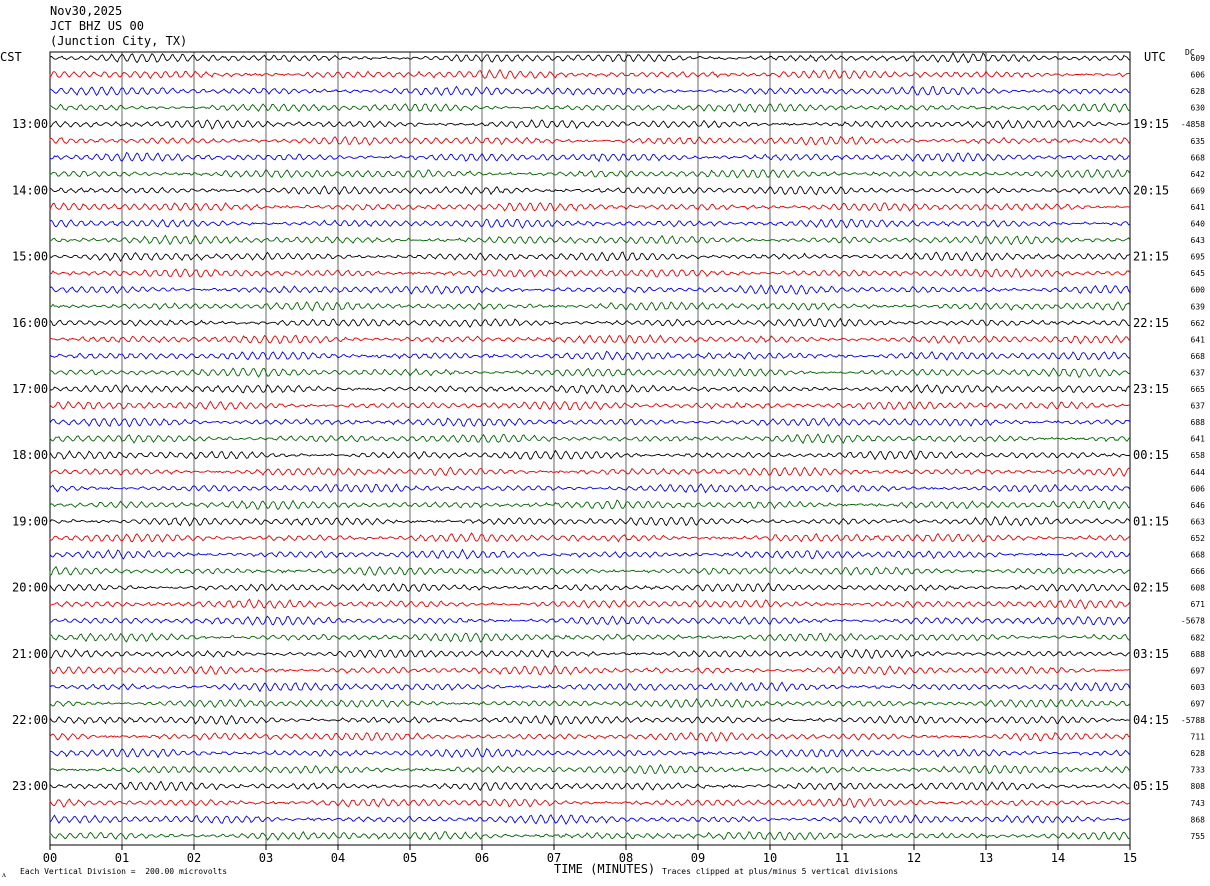 The image size is (1210, 886). What do you see at coordinates (119, 41) in the screenshot?
I see `location-label: (Junction City, TX)` at bounding box center [119, 41].